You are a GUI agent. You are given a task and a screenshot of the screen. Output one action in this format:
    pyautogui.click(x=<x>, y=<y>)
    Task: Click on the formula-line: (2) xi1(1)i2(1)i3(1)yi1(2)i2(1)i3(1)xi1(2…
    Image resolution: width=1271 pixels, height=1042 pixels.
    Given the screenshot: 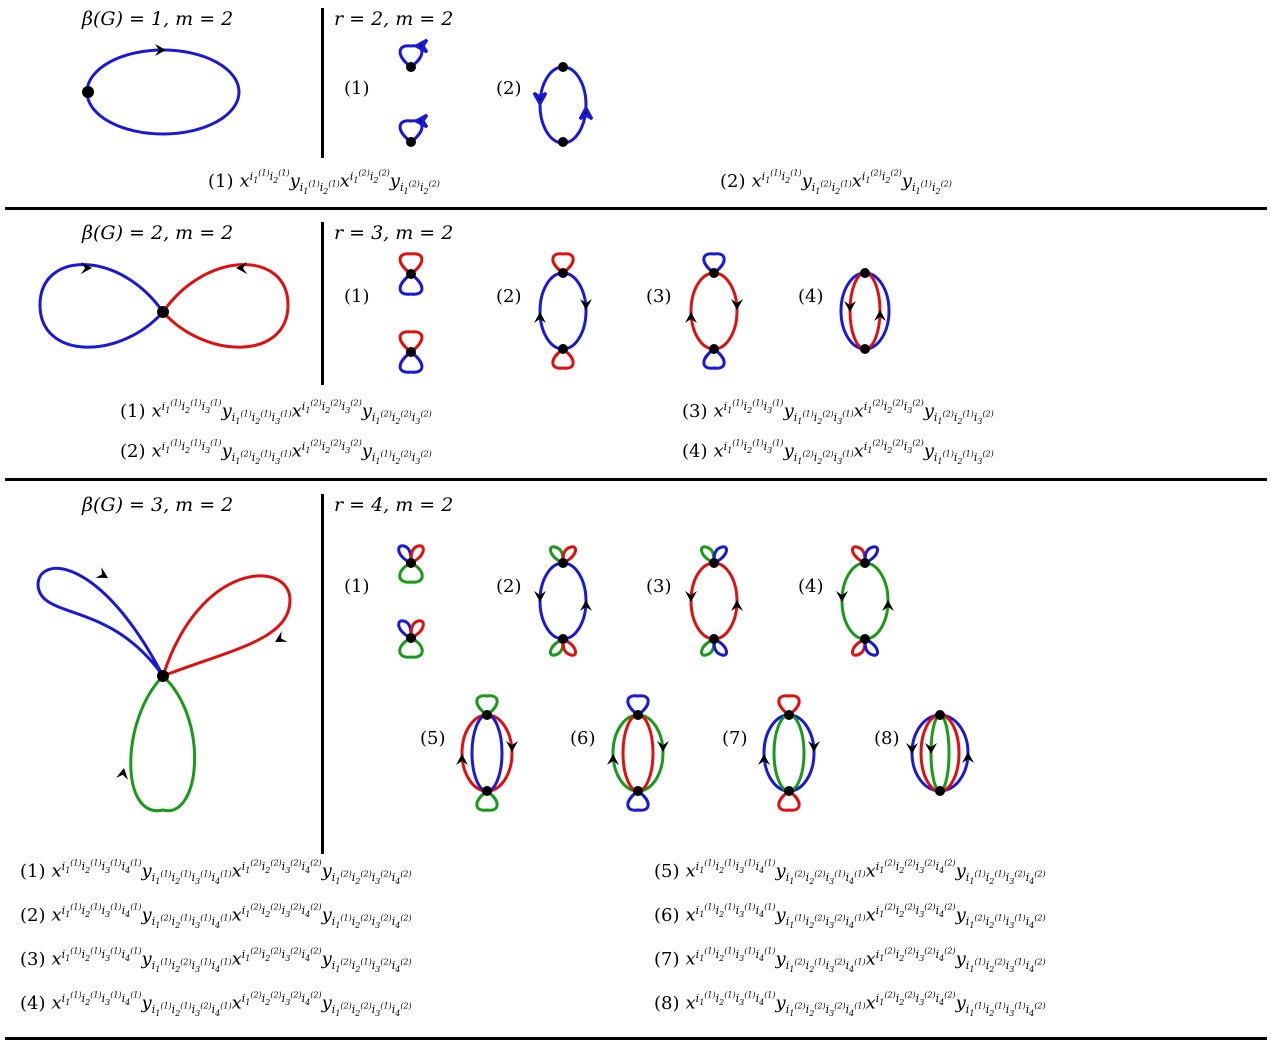 What is the action you would take?
    pyautogui.click(x=276, y=452)
    